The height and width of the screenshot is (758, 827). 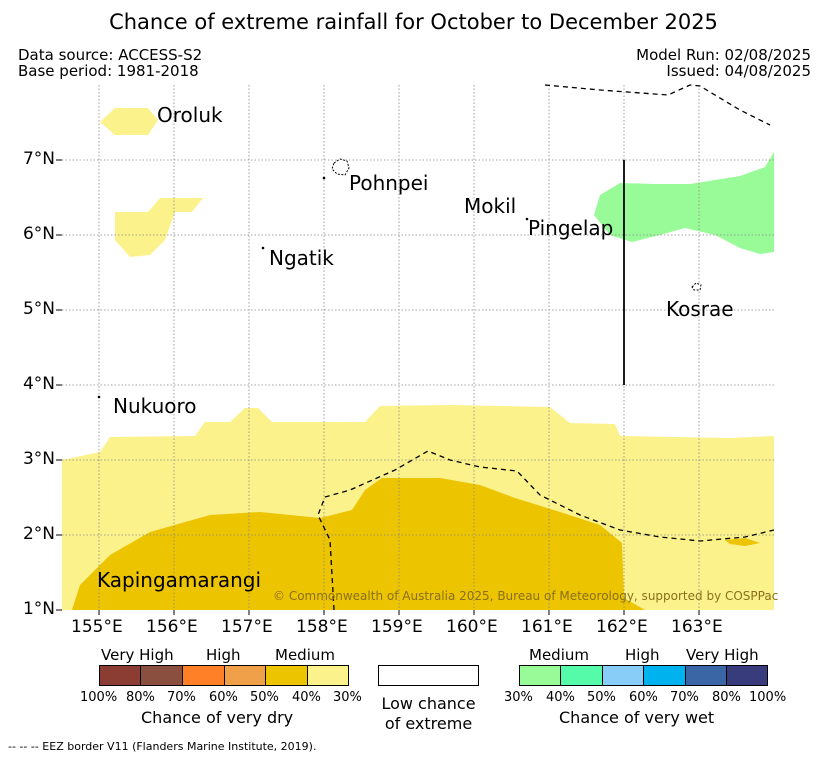 What do you see at coordinates (547, 627) in the screenshot?
I see `x-tick-label: 161°E` at bounding box center [547, 627].